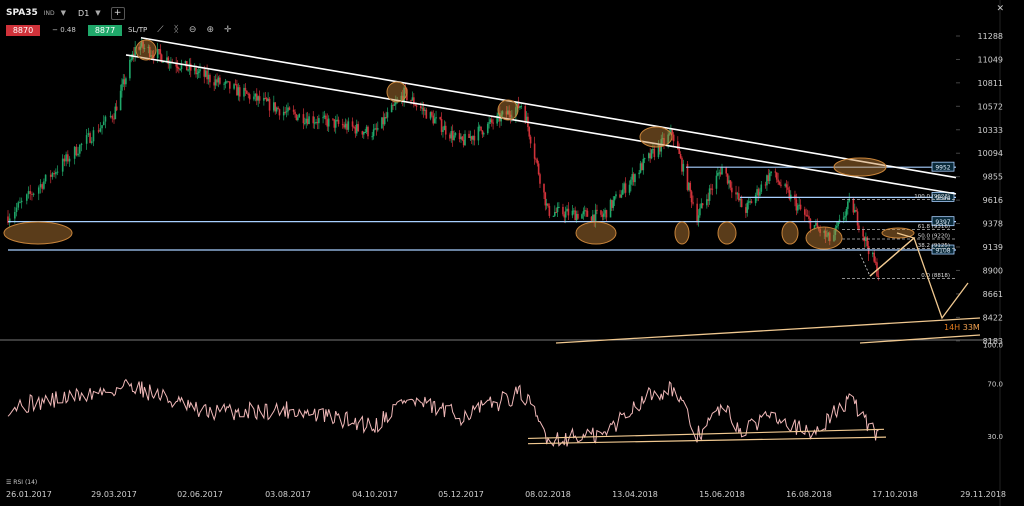  What do you see at coordinates (993, 247) in the screenshot?
I see `price-tick-label: 9139` at bounding box center [993, 247].